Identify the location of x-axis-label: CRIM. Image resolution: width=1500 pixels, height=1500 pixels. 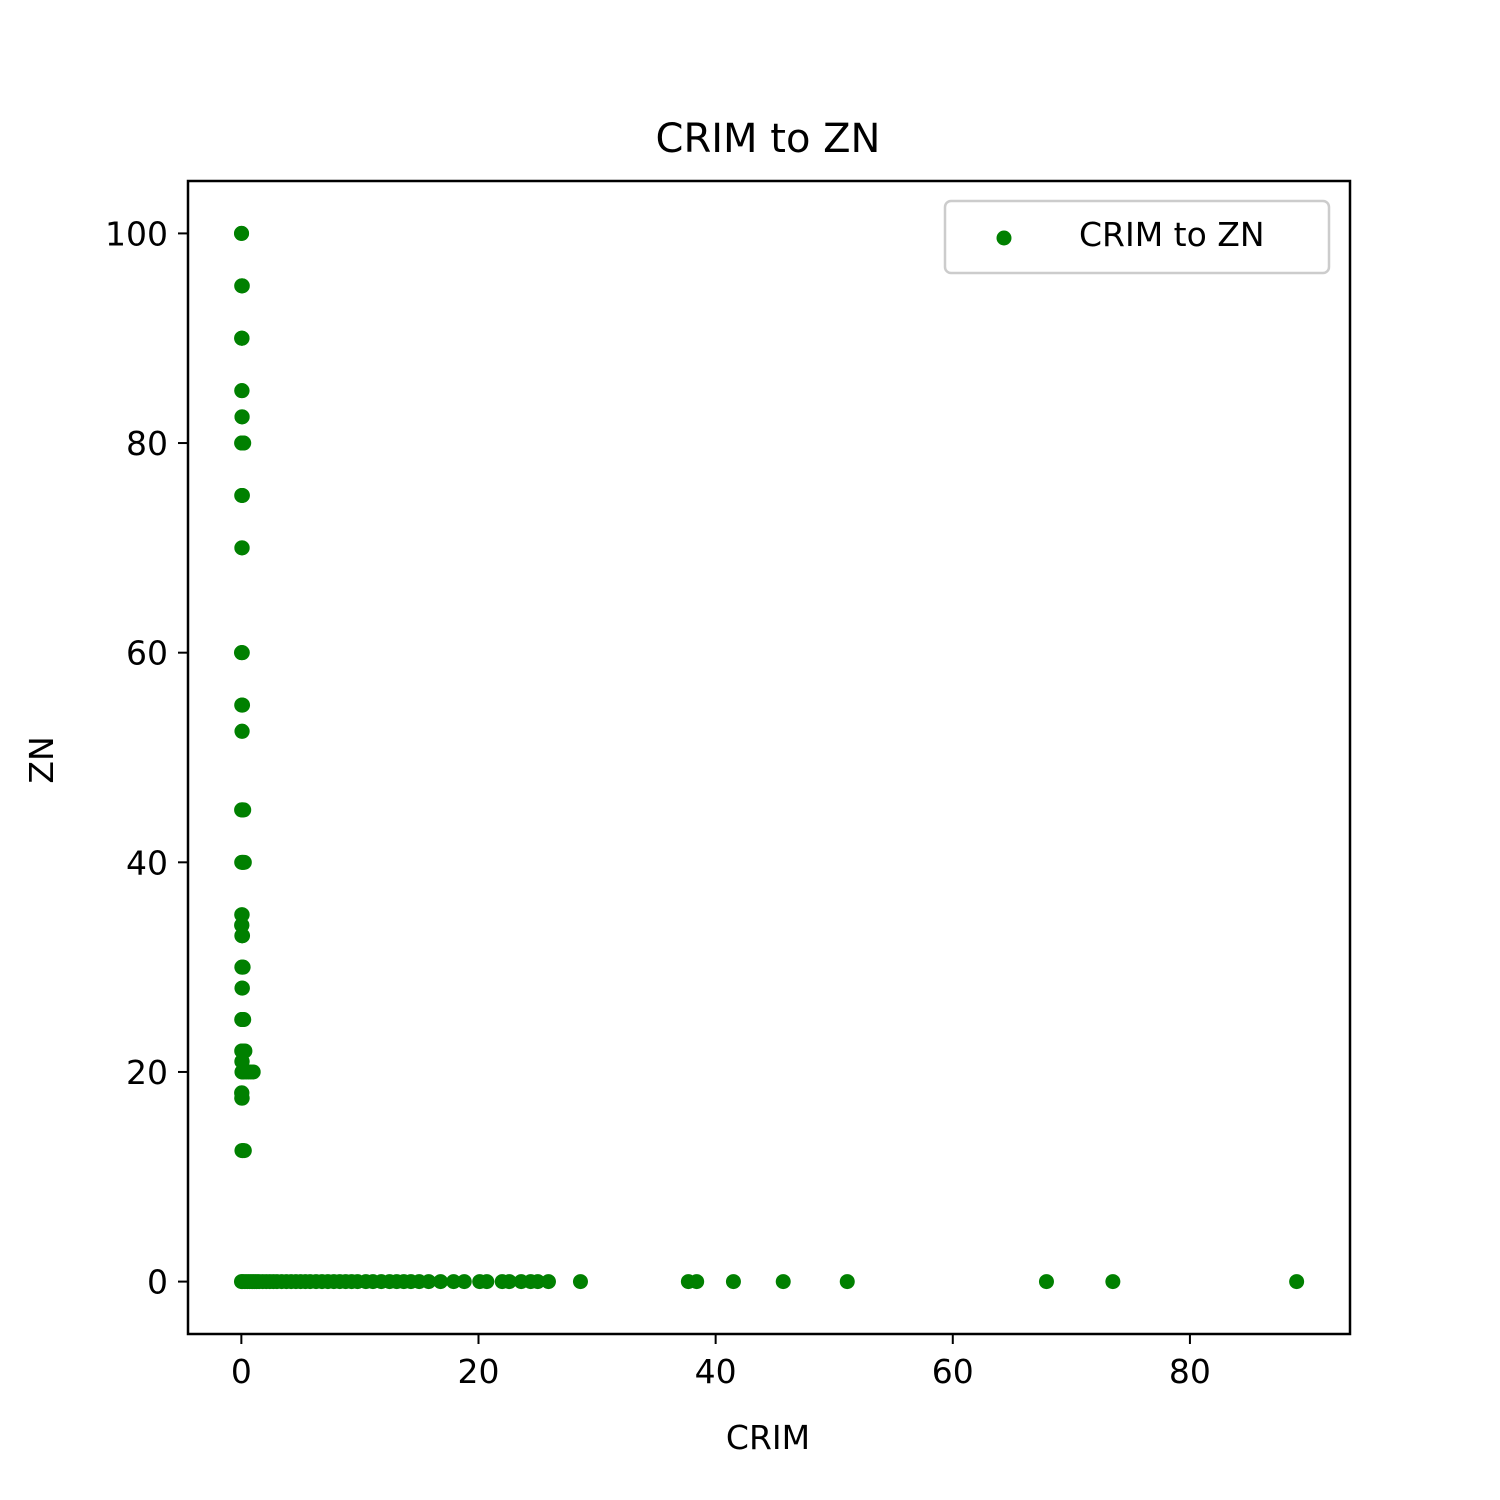
(768, 1437).